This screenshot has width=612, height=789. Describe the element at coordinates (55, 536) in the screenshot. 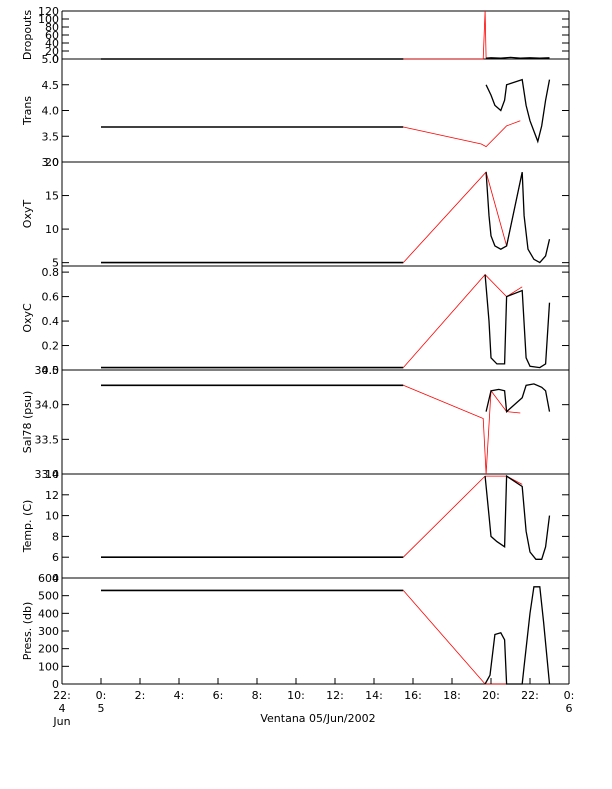

I see `temp-ytick-label: 8` at that location.